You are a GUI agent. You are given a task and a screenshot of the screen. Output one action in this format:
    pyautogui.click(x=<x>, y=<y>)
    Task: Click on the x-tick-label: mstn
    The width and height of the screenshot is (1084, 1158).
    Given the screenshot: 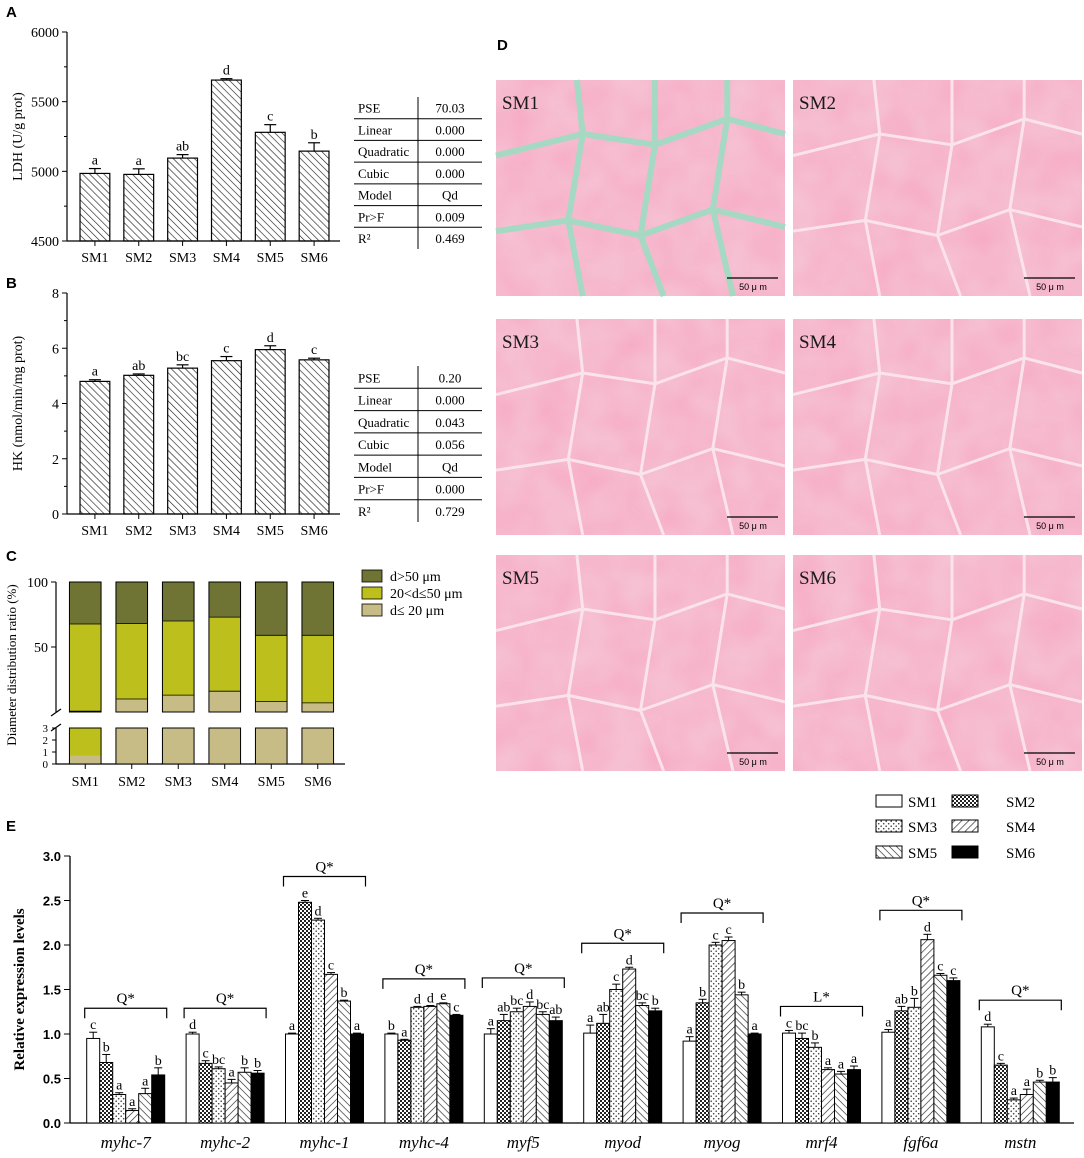 What is the action you would take?
    pyautogui.click(x=1020, y=1142)
    